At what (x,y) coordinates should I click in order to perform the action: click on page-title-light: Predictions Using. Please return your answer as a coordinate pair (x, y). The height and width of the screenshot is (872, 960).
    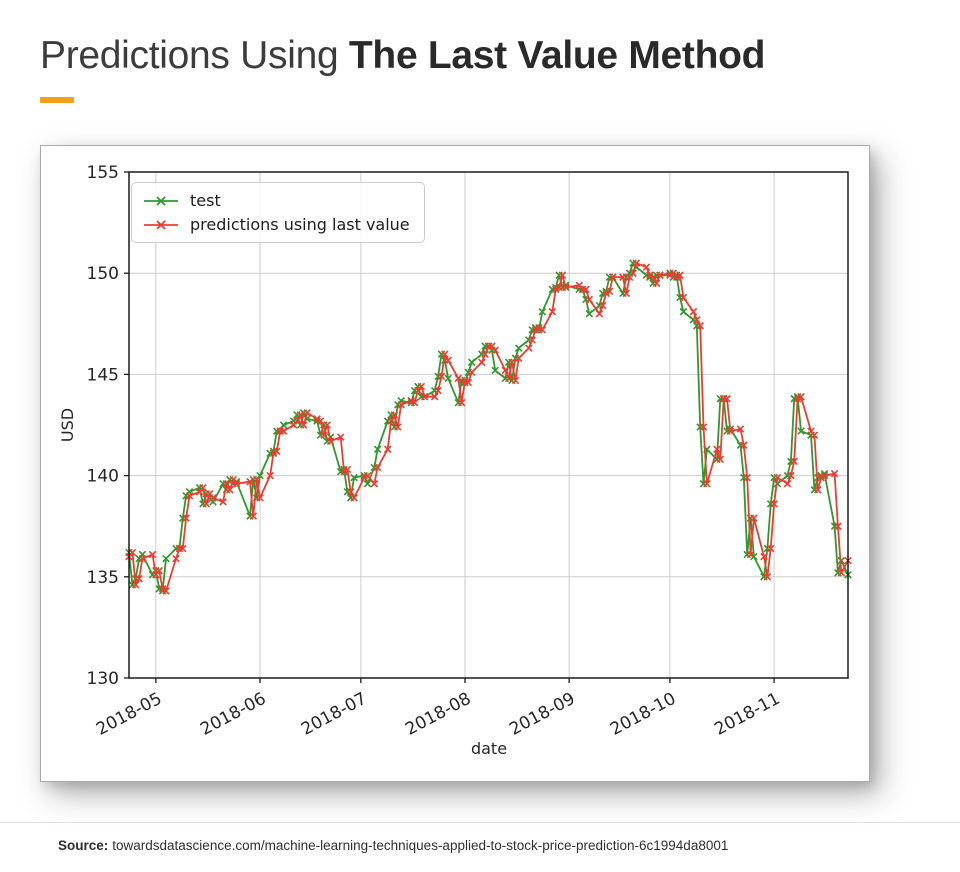
    Looking at the image, I should click on (194, 55).